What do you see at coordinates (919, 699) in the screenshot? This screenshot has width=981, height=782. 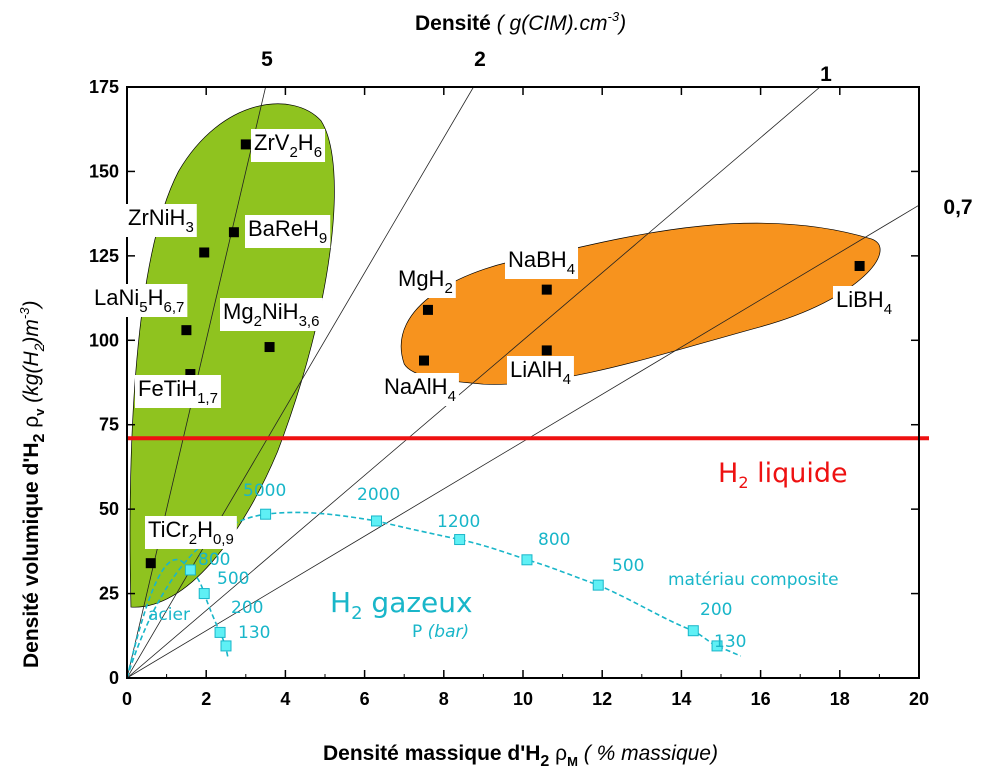 I see `x-tick-label: 20` at bounding box center [919, 699].